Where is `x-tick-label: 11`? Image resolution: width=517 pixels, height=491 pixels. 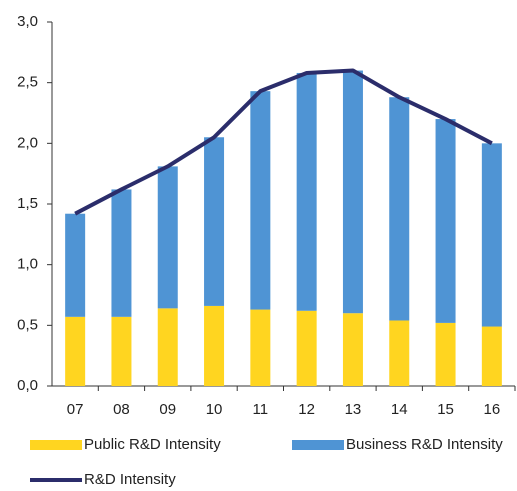 x-tick-label: 11 is located at coordinates (261, 409).